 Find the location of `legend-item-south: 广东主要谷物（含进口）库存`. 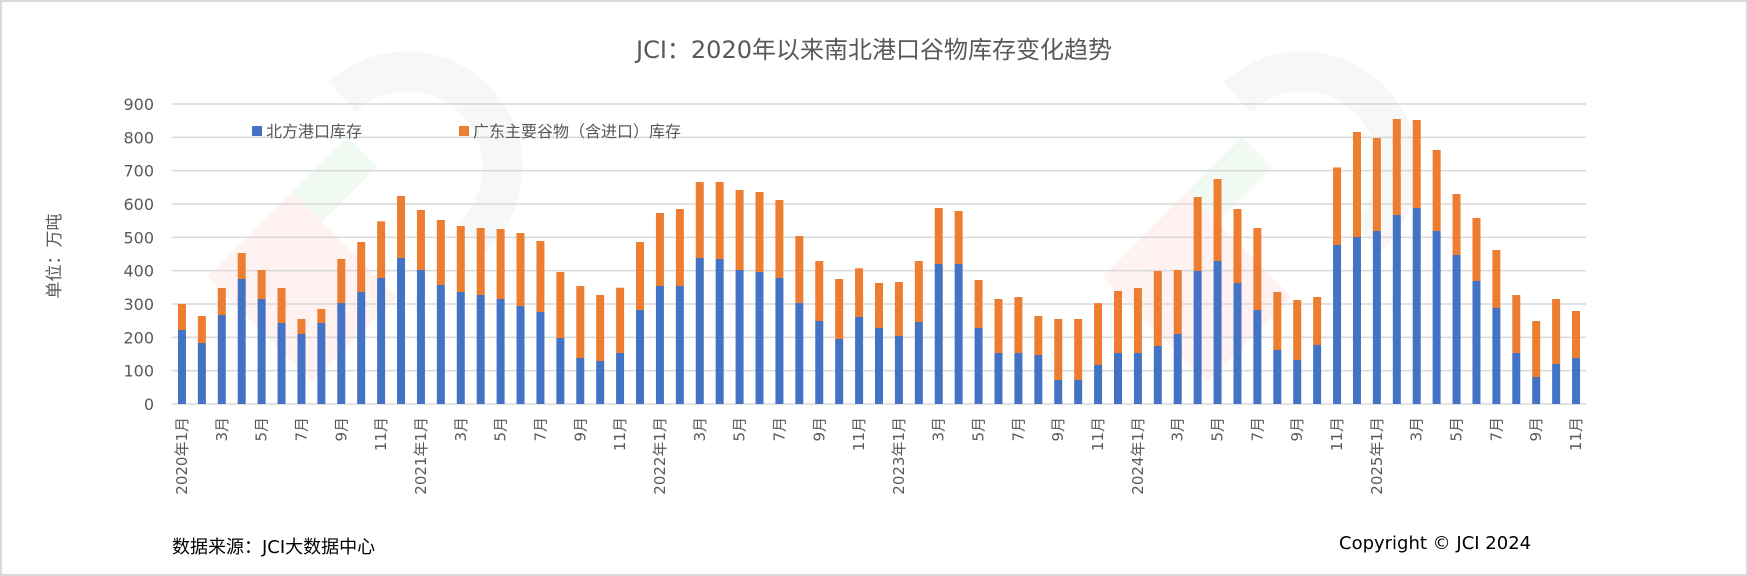

legend-item-south: 广东主要谷物（含进口）库存 is located at coordinates (570, 131).